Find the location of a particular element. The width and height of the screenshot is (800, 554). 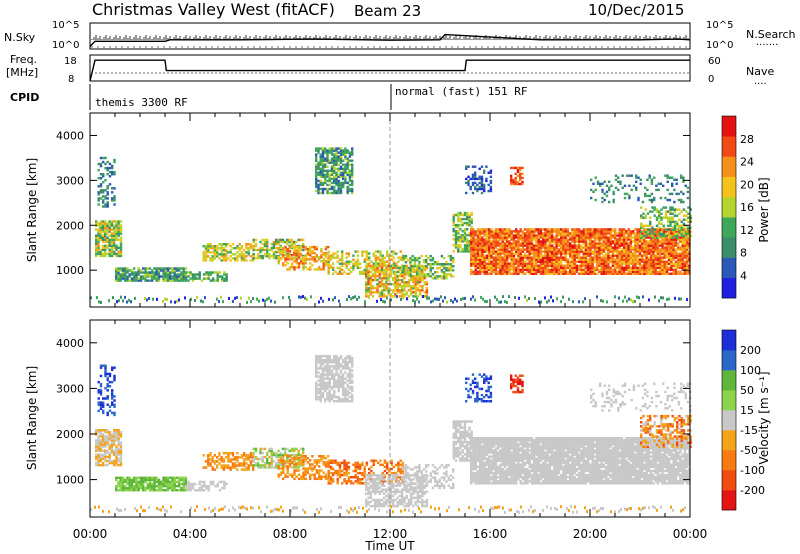

date-label: 10/Dec/2015 is located at coordinates (636, 10).